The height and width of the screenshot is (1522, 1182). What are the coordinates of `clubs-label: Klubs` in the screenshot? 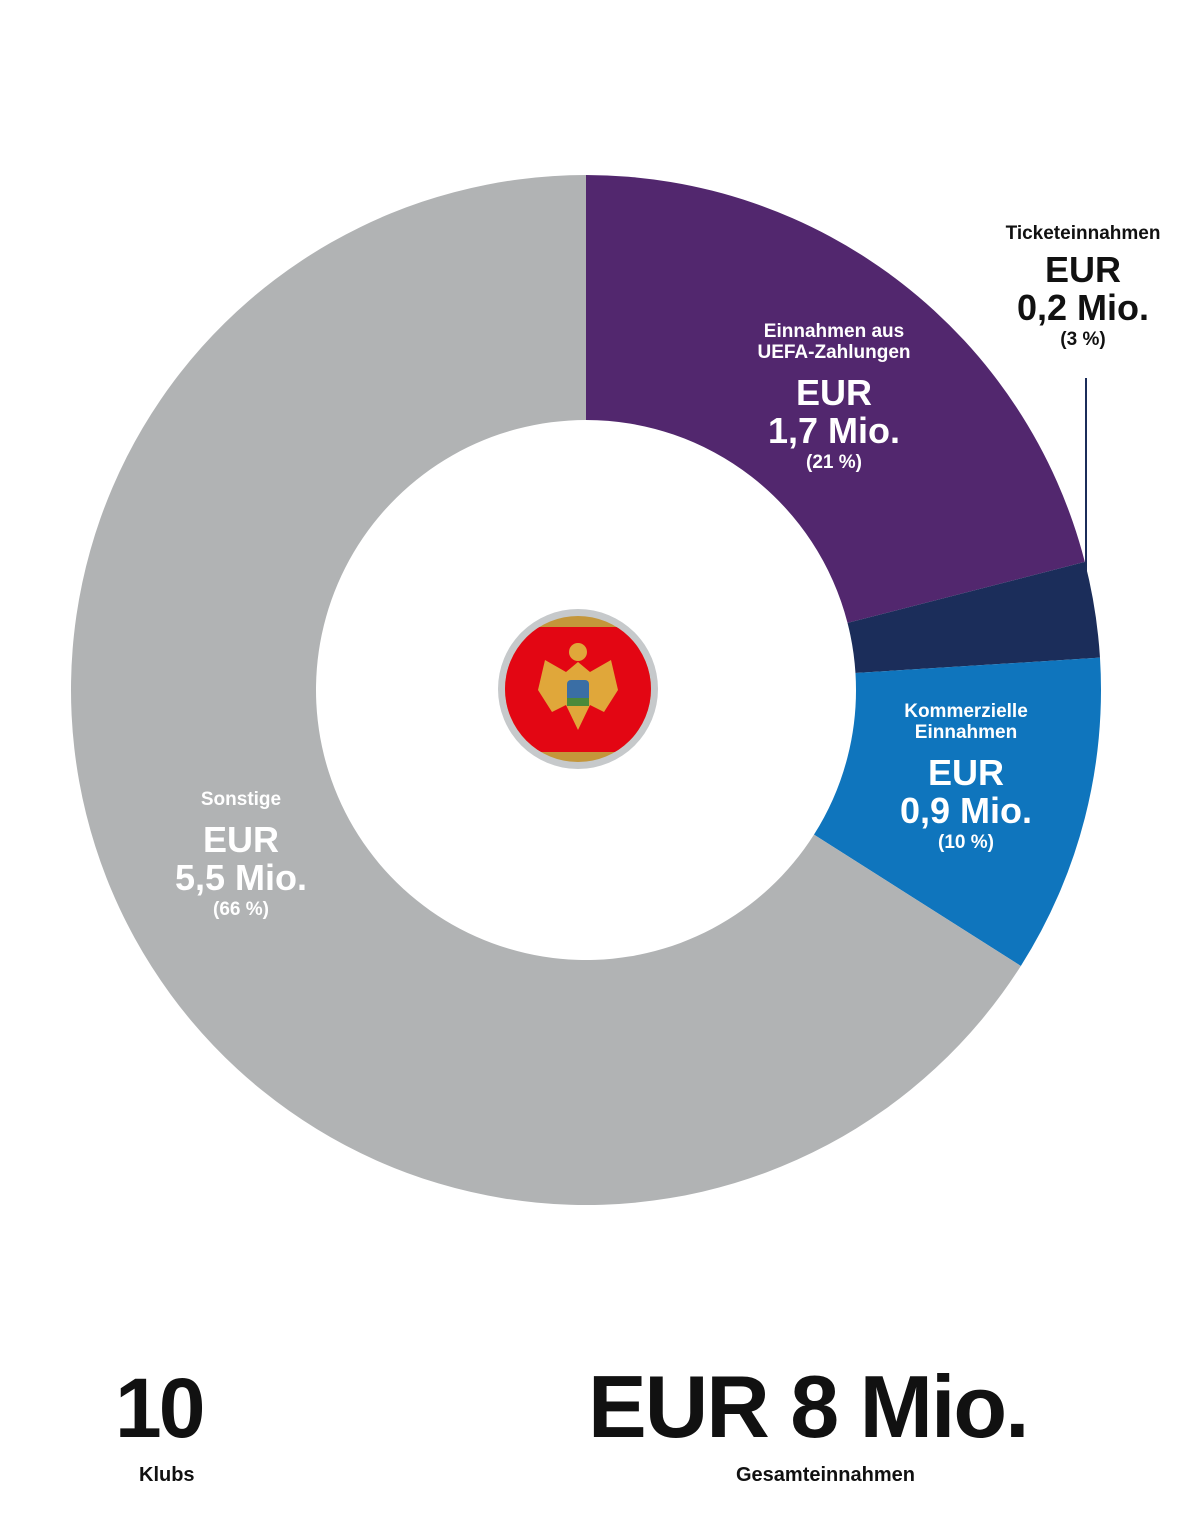 It's located at (167, 1475).